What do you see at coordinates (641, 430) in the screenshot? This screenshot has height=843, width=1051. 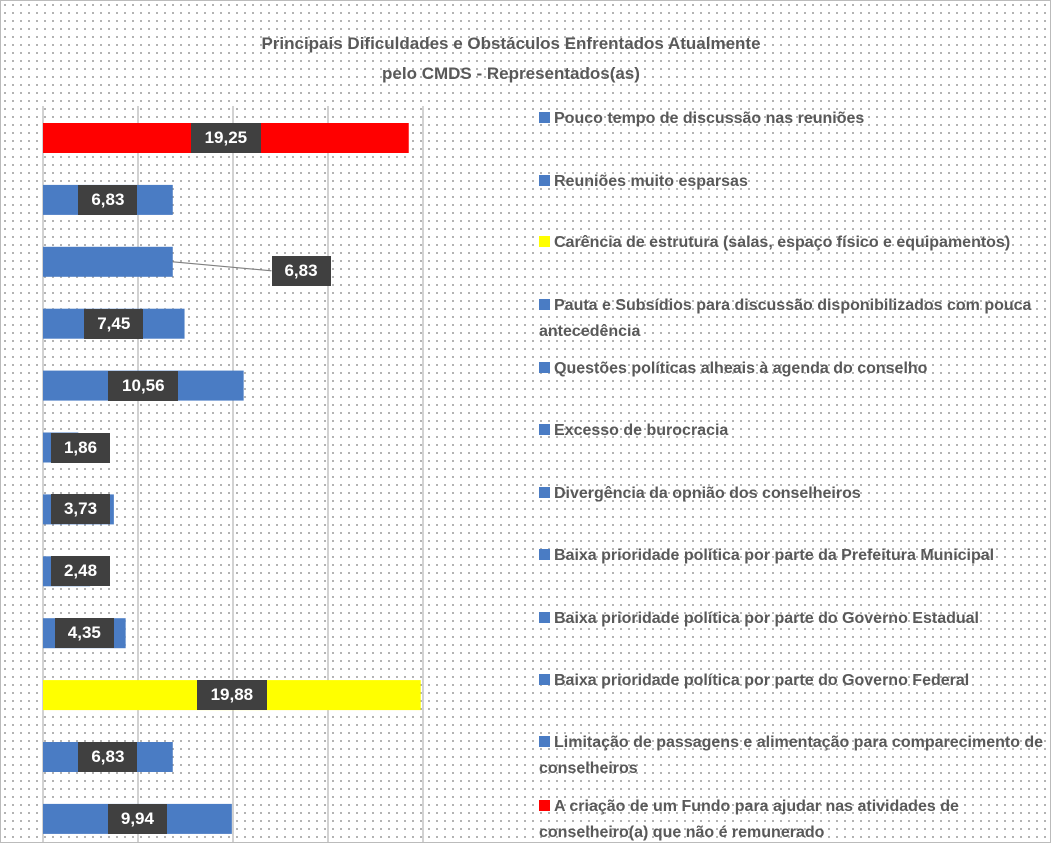 I see `legend-label: Excesso de burocracia` at bounding box center [641, 430].